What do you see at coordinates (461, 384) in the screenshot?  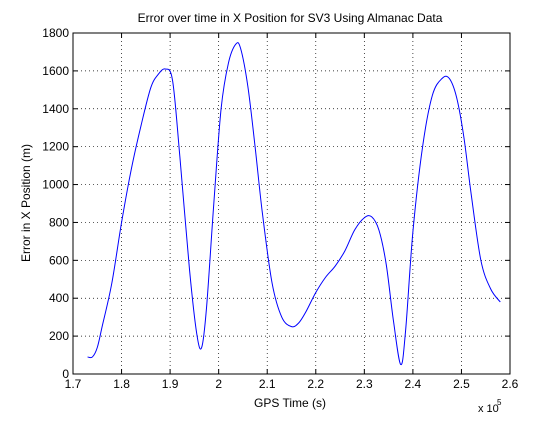 I see `x-tick-label: 2.5` at bounding box center [461, 384].